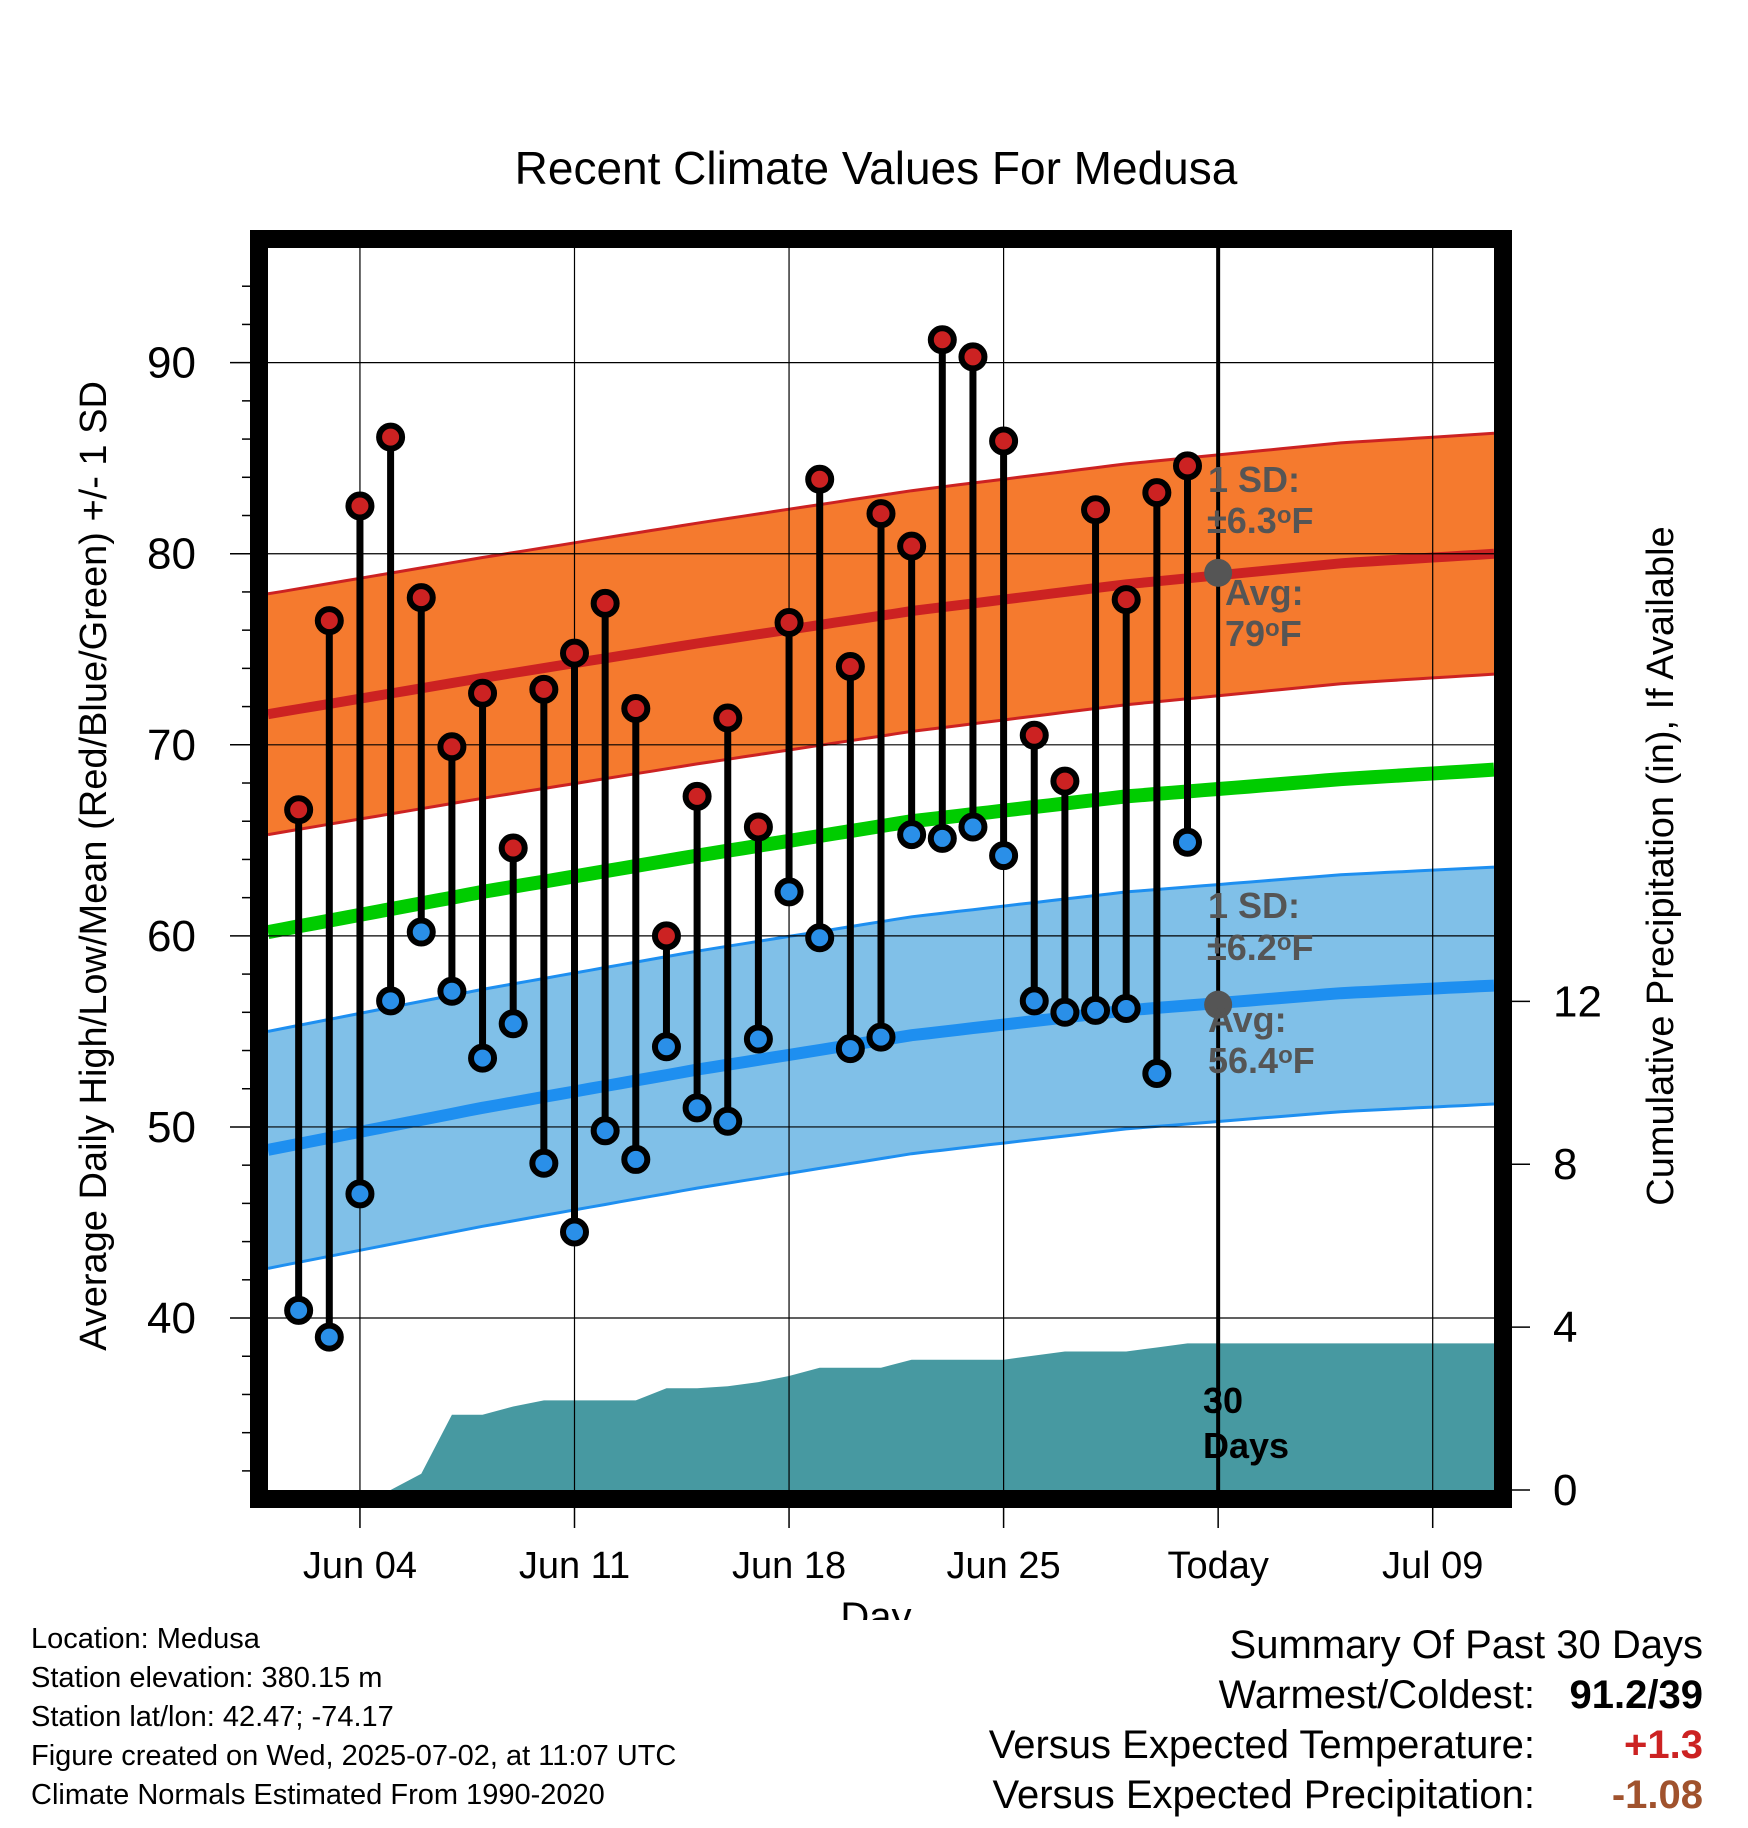 The width and height of the screenshot is (1748, 1828). Describe the element at coordinates (881, 1416) in the screenshot. I see `precipitation-area` at that location.